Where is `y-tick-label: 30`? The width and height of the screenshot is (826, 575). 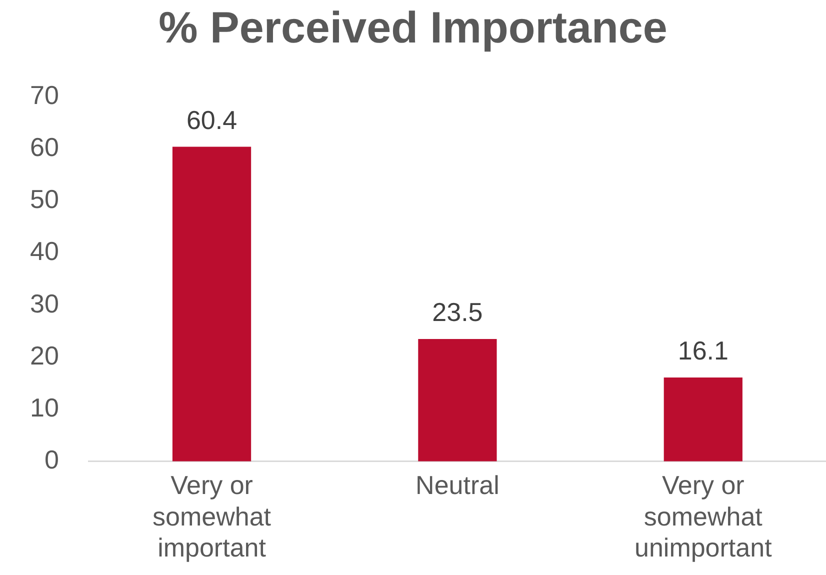
y-tick-label: 30 is located at coordinates (44, 303).